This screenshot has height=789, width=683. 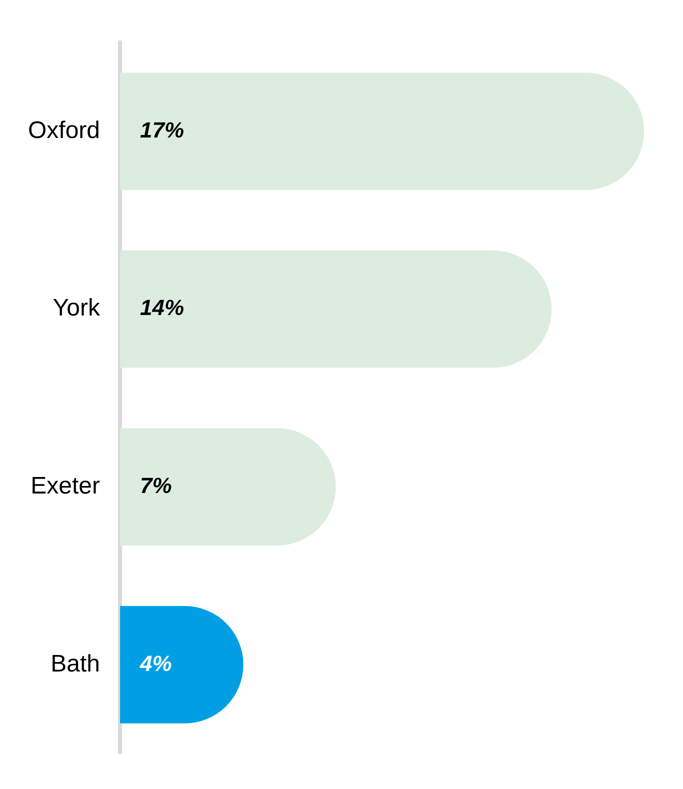 What do you see at coordinates (75, 664) in the screenshot?
I see `y-tick-label: Bath` at bounding box center [75, 664].